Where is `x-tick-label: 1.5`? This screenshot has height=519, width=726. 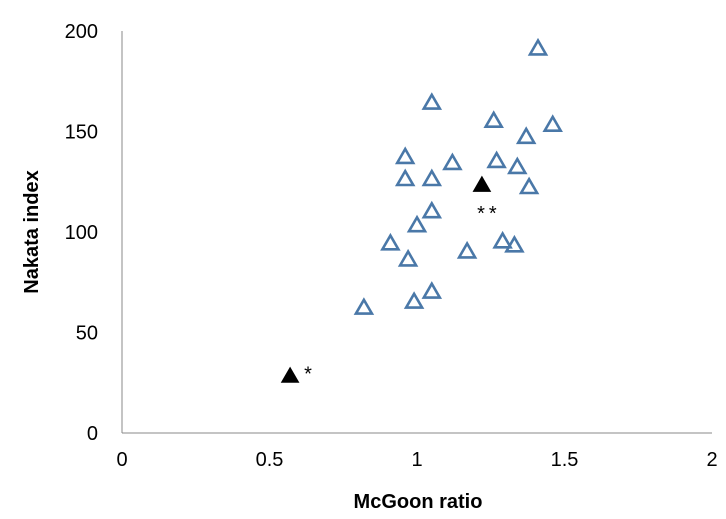 x-tick-label: 1.5 is located at coordinates (565, 460).